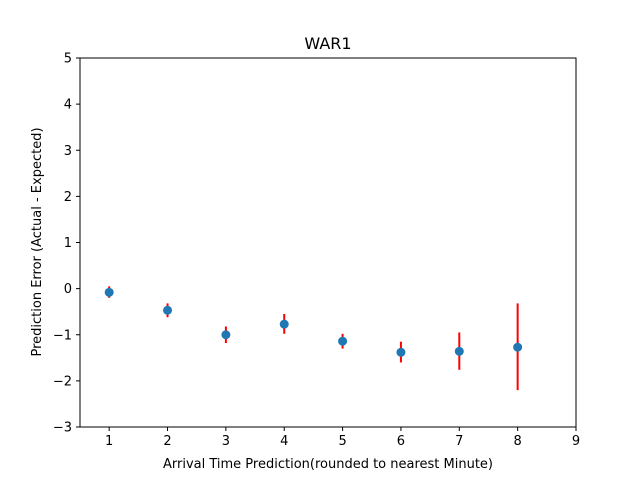 The width and height of the screenshot is (640, 480). I want to click on x-axis: 1 2 3 4 5 6 7 8 9, so click(342, 438).